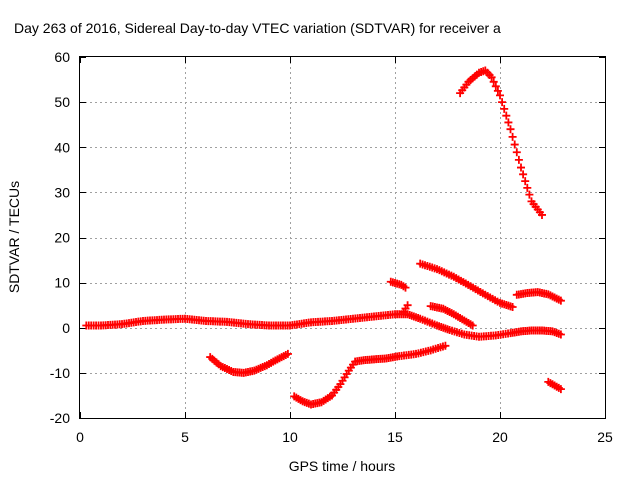  I want to click on y-axis-label: SDTVAR / TECUs, so click(14, 237).